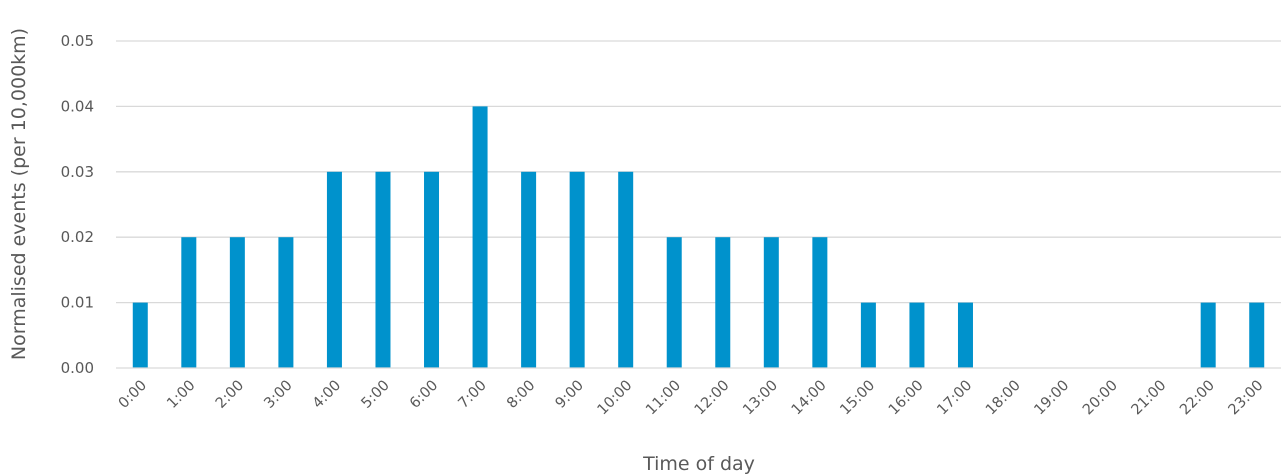  Describe the element at coordinates (570, 395) in the screenshot. I see `x-tick-label: 9:00` at that location.